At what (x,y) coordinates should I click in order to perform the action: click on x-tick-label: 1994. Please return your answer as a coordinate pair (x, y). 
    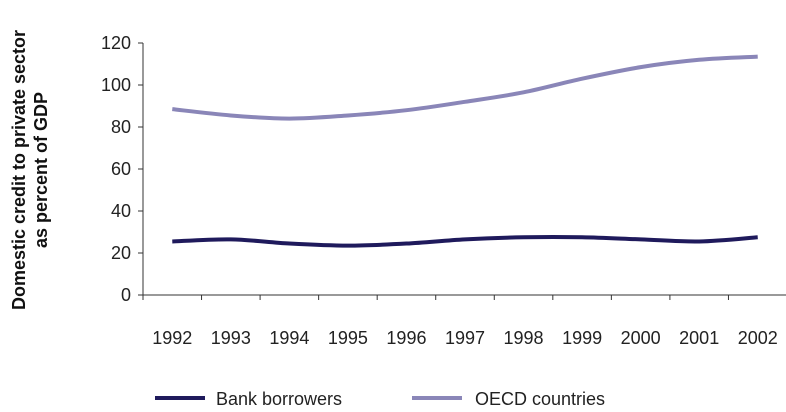
    Looking at the image, I should click on (289, 338).